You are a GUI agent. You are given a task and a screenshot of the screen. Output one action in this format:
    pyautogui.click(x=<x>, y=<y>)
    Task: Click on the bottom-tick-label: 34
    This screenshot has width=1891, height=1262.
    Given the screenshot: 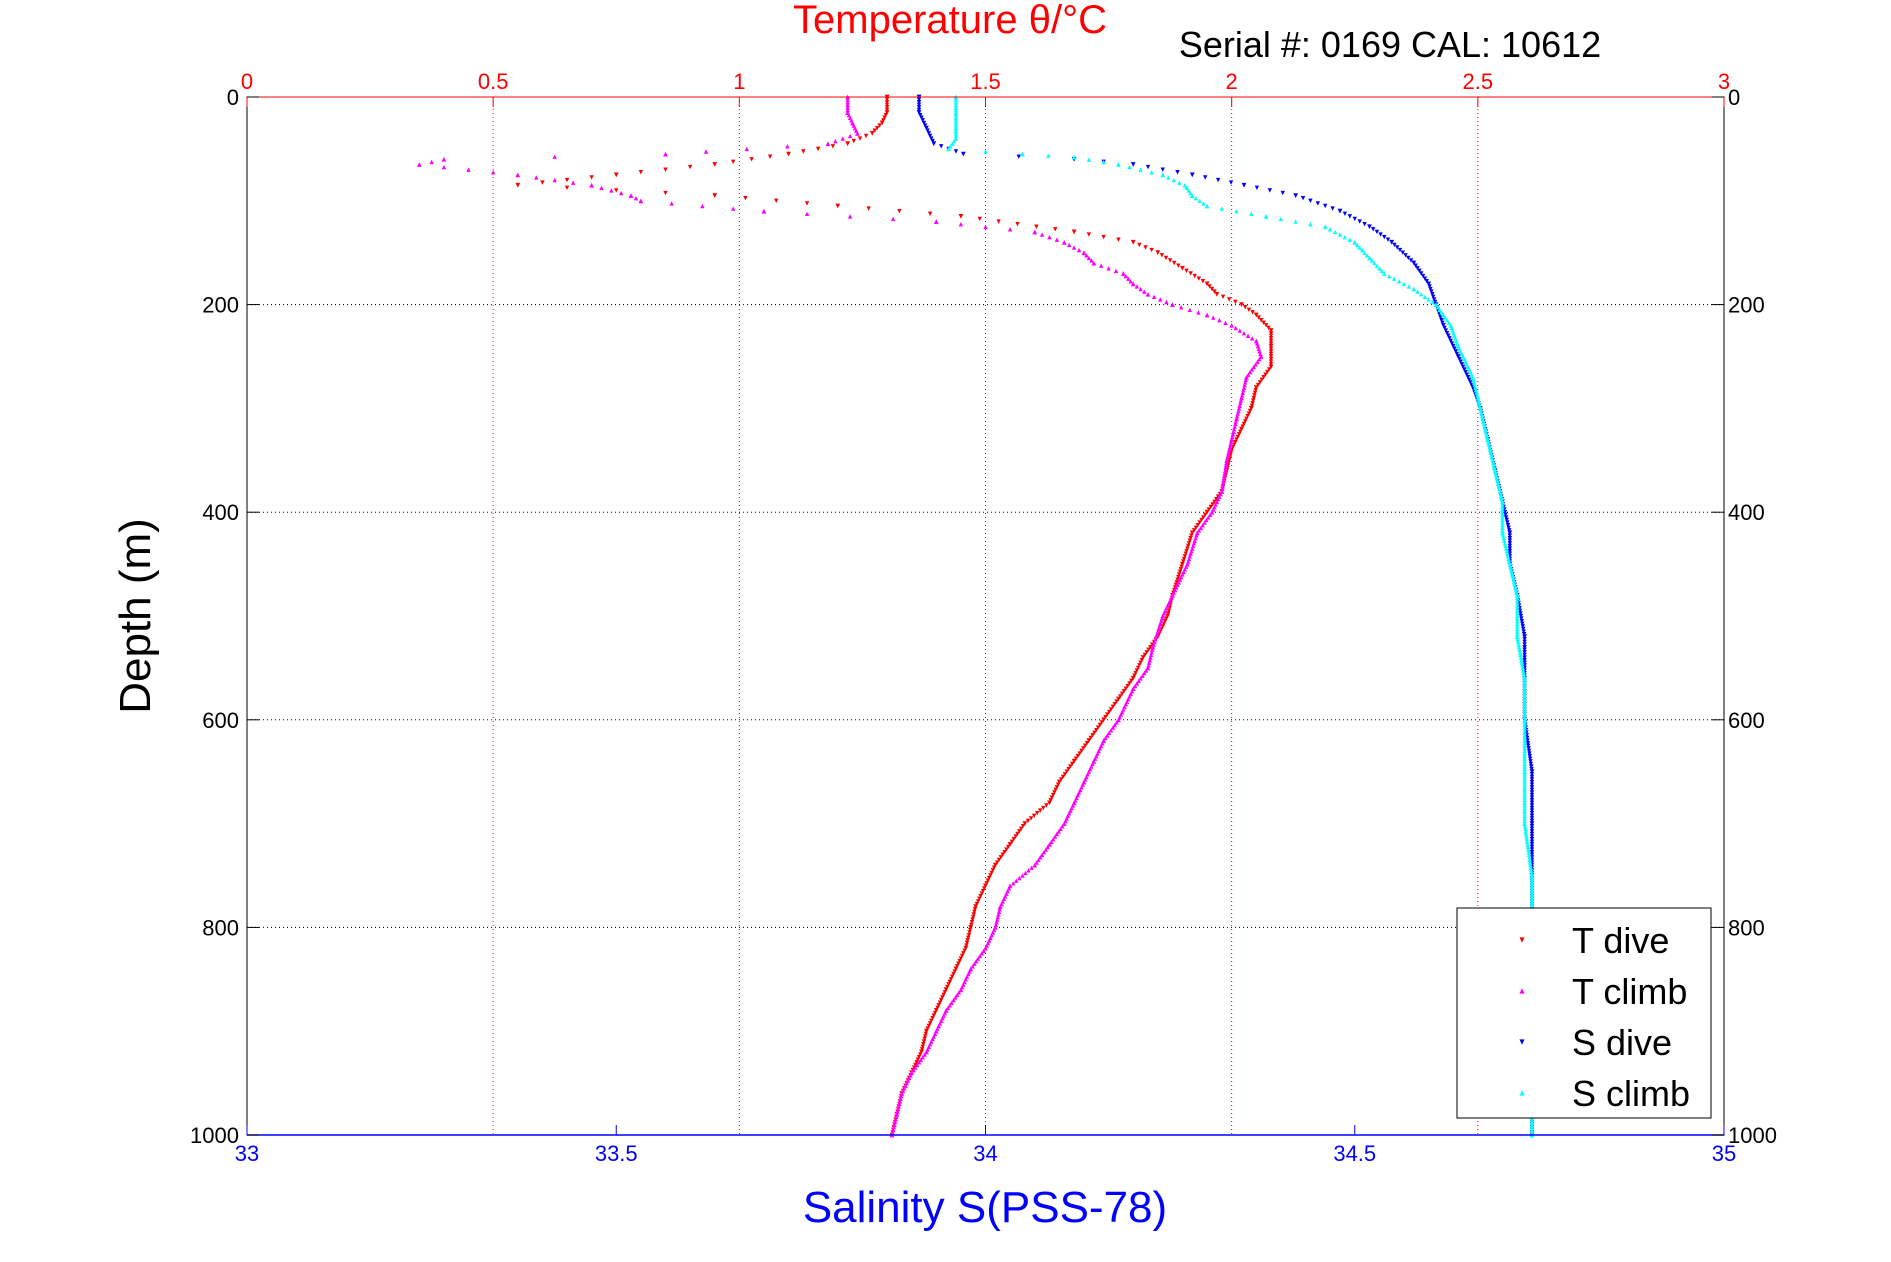 What is the action you would take?
    pyautogui.click(x=985, y=1153)
    